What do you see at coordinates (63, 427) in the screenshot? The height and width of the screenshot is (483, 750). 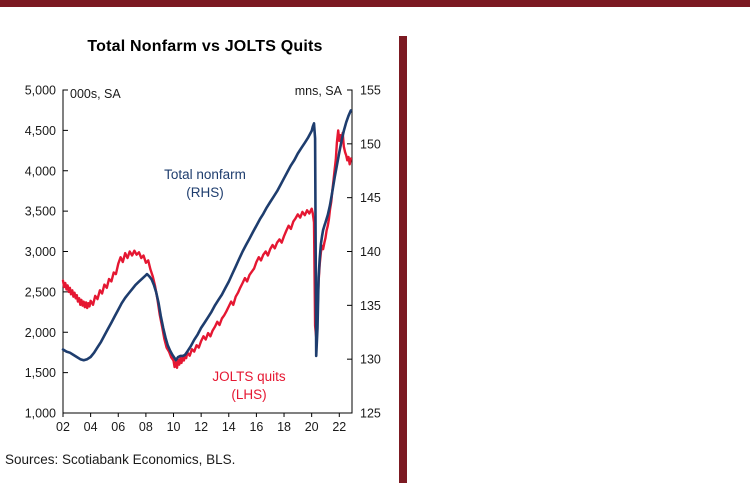 I see `x-axis-tick-label: 02` at bounding box center [63, 427].